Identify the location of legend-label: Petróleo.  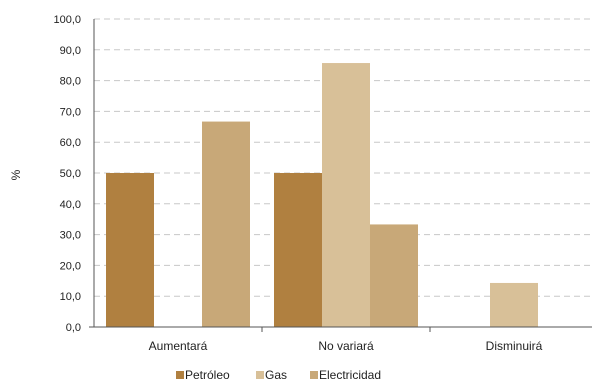
(207, 375).